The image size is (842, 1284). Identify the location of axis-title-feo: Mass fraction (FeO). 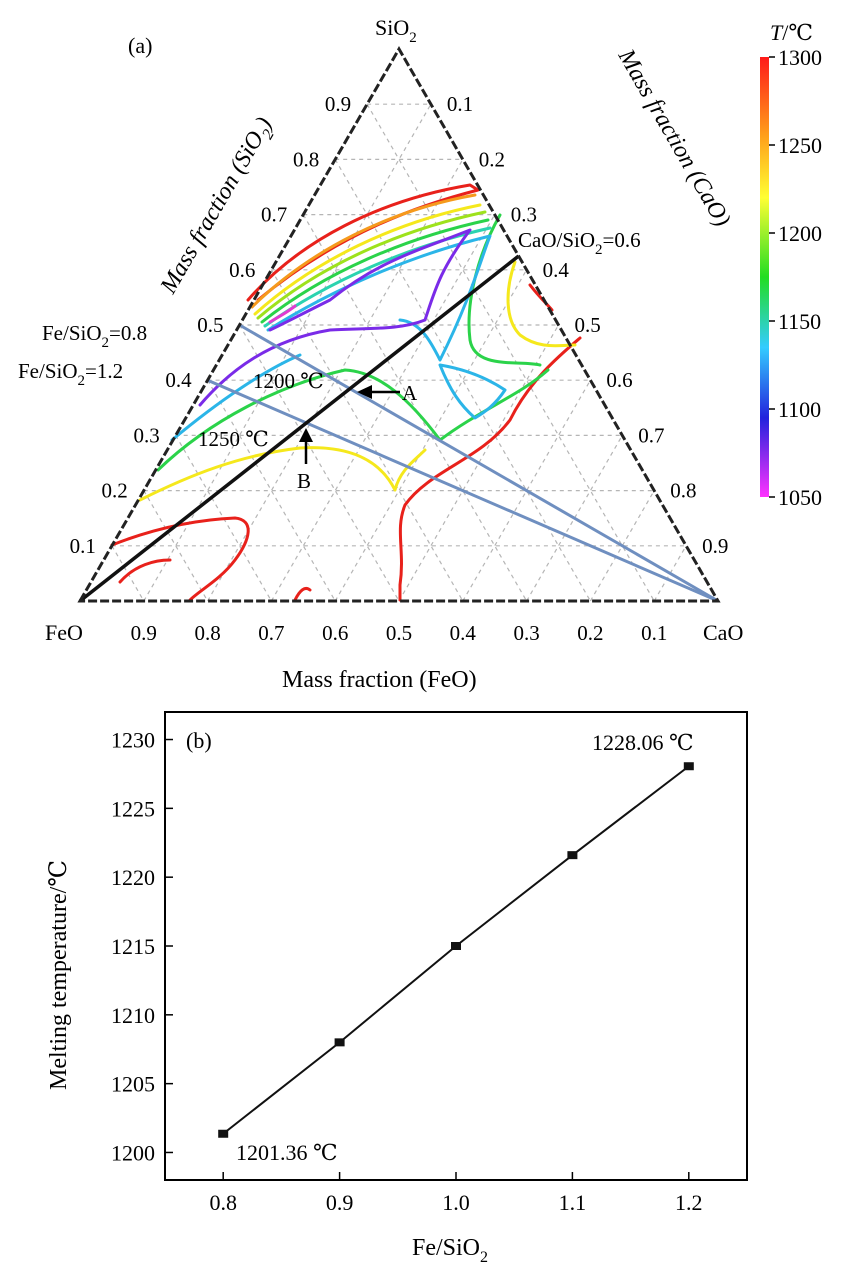
(379, 680).